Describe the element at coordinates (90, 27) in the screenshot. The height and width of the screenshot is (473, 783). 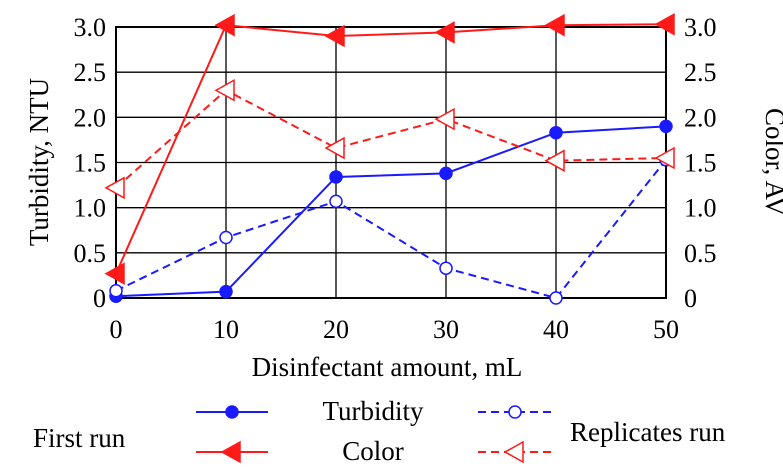
I see `y-left-tick-label: 3.0` at that location.